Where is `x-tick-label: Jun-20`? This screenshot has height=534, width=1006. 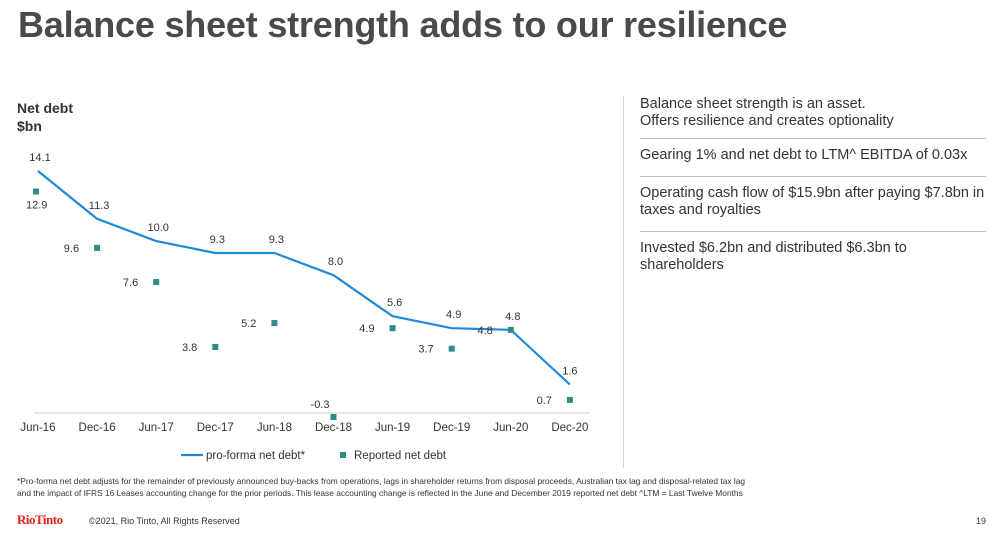
x-tick-label: Jun-20 is located at coordinates (510, 428).